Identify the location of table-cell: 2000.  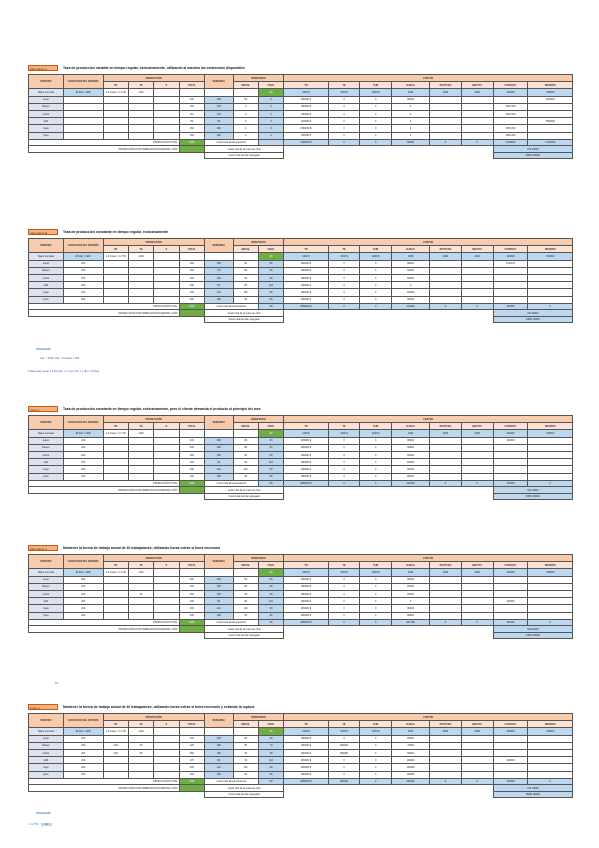
(477, 731).